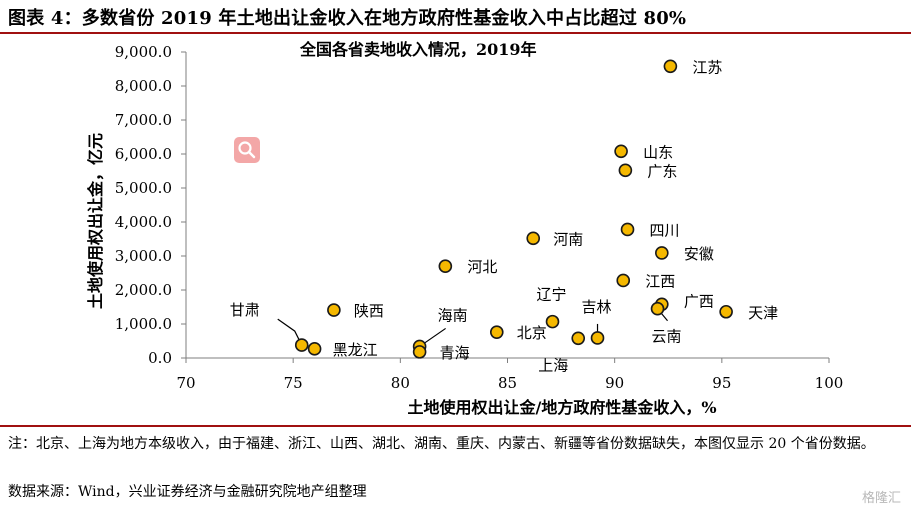  Describe the element at coordinates (507, 383) in the screenshot. I see `x-tick-label: 85` at that location.